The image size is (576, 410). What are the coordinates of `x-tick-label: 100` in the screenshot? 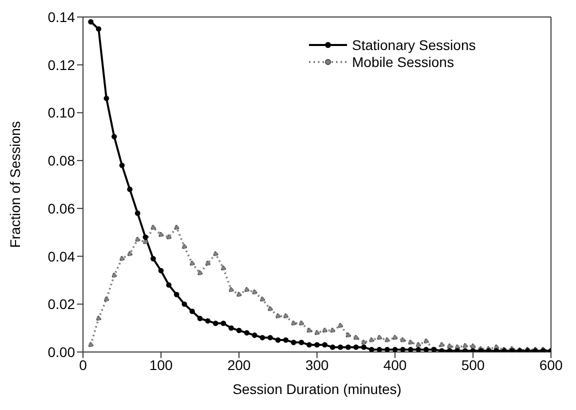 It's located at (161, 364).